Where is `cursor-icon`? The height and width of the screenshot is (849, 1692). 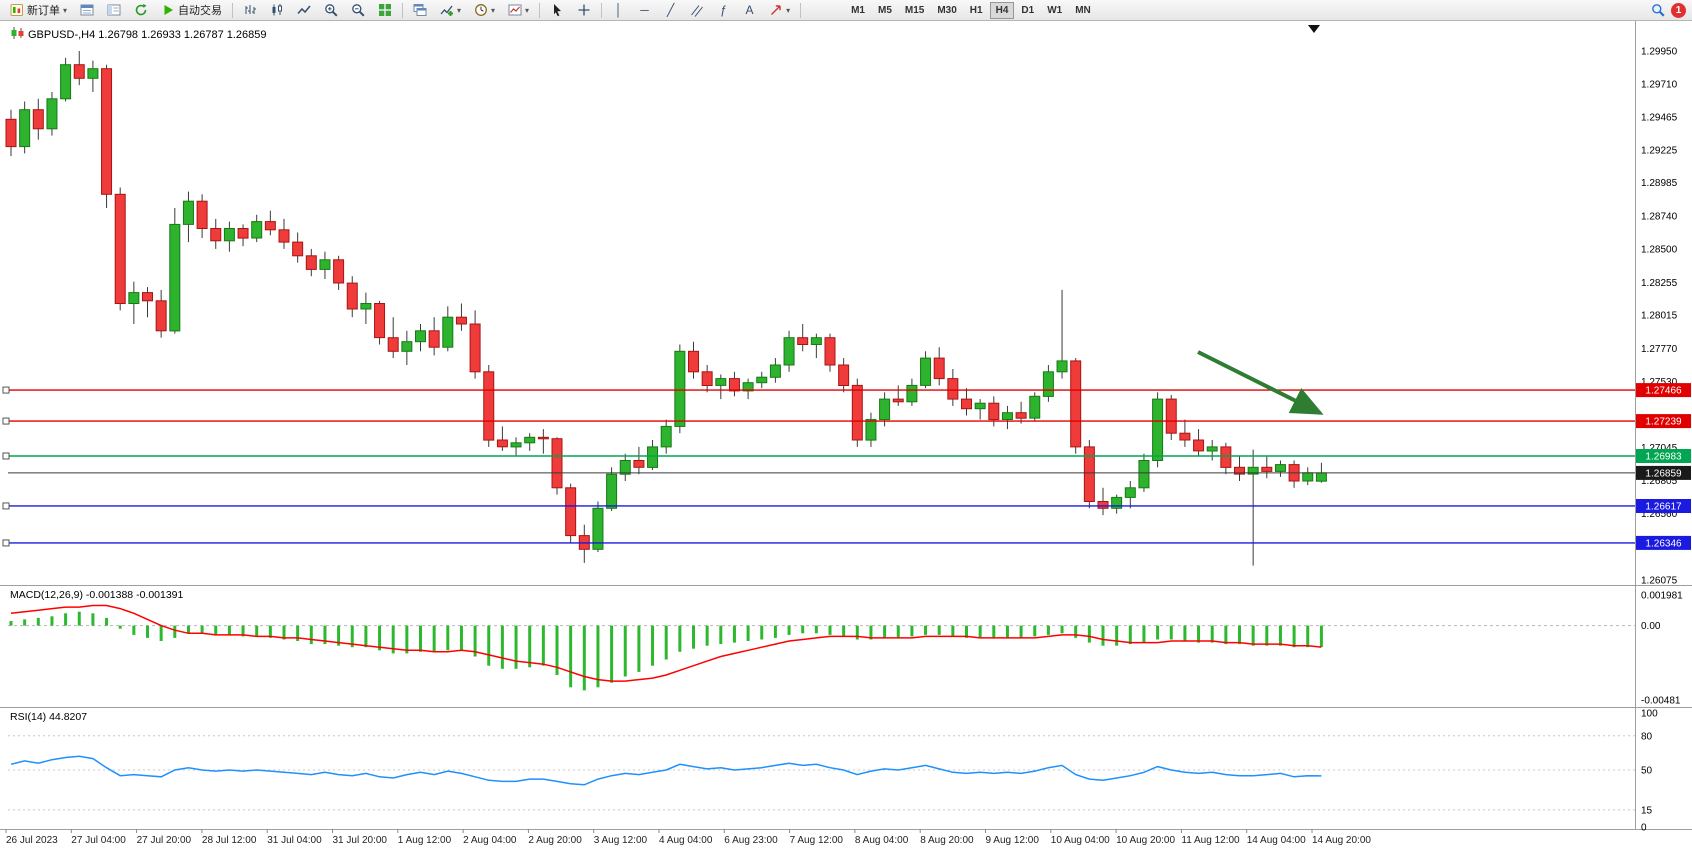
cursor-icon is located at coordinates (558, 10).